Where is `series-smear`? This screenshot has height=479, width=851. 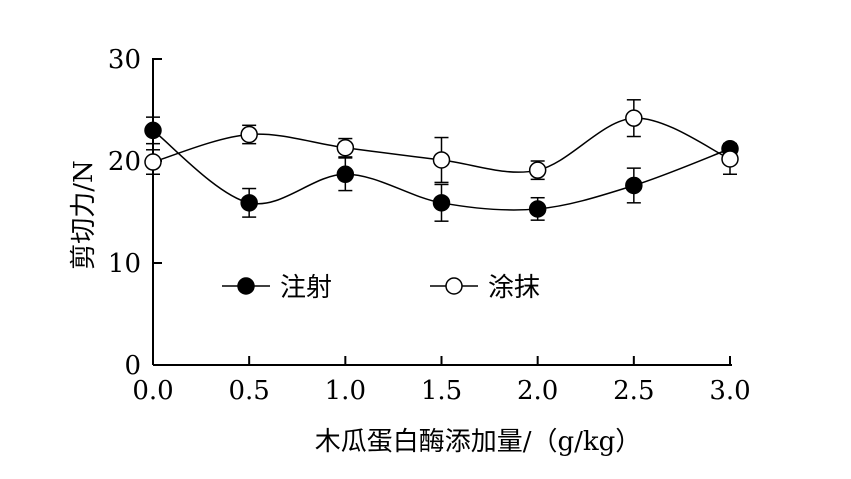 series-smear is located at coordinates (441, 141).